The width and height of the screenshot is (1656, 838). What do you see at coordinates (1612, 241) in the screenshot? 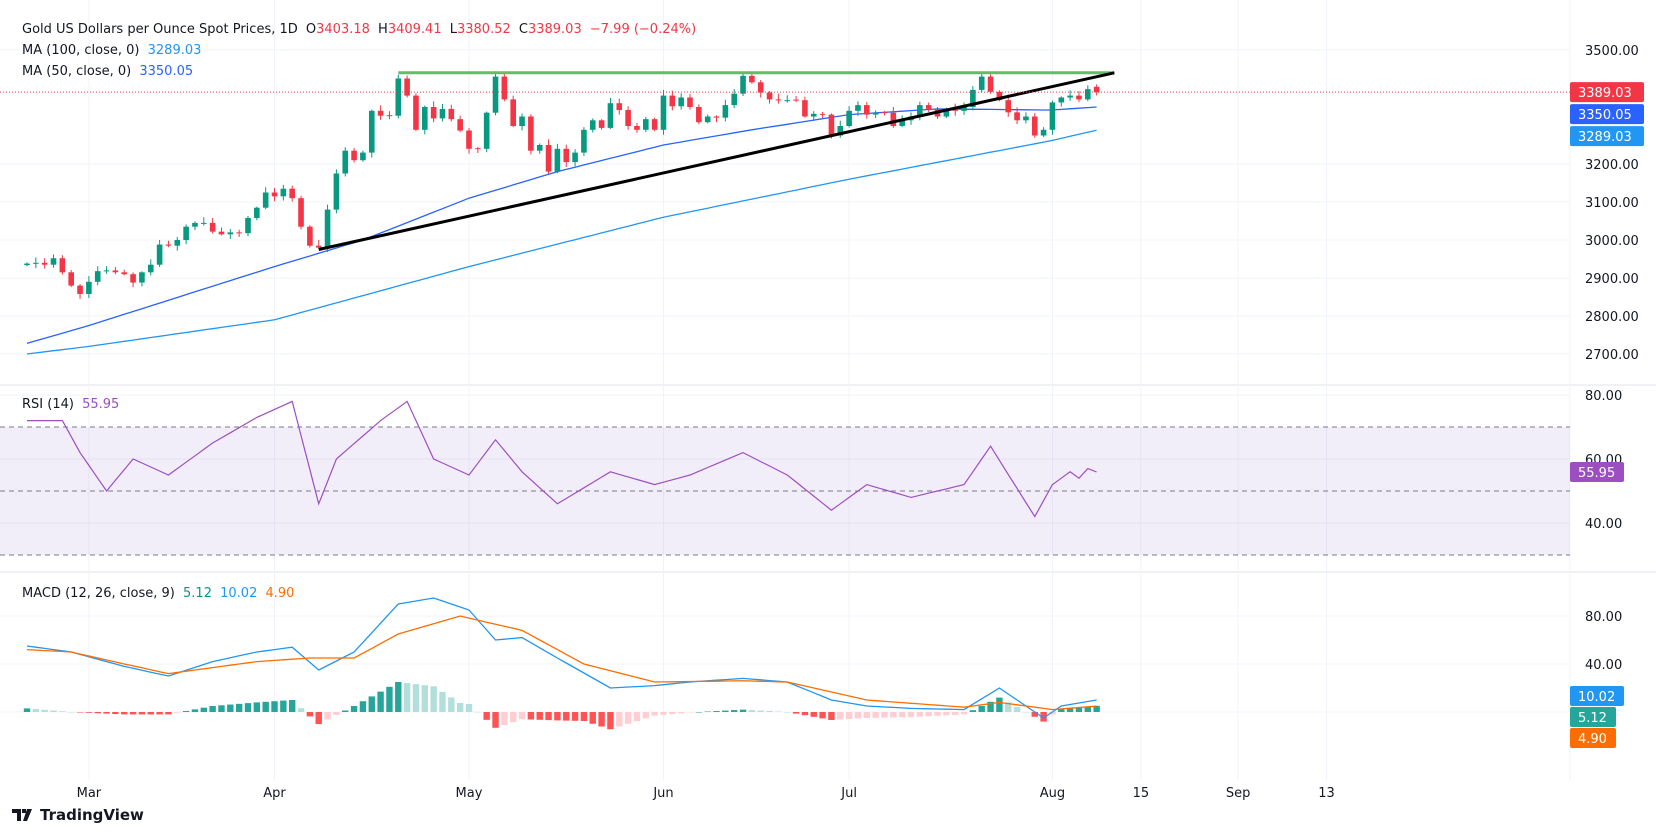
I see `price-axis-label: 3000.00` at bounding box center [1612, 241].